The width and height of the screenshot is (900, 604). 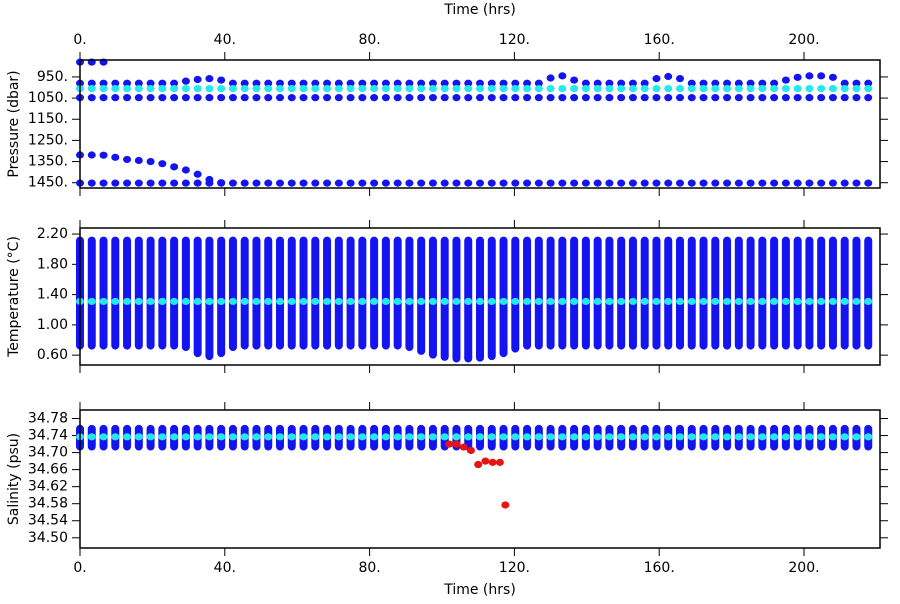 I want to click on y-tick-label: 1.80, so click(x=52, y=264).